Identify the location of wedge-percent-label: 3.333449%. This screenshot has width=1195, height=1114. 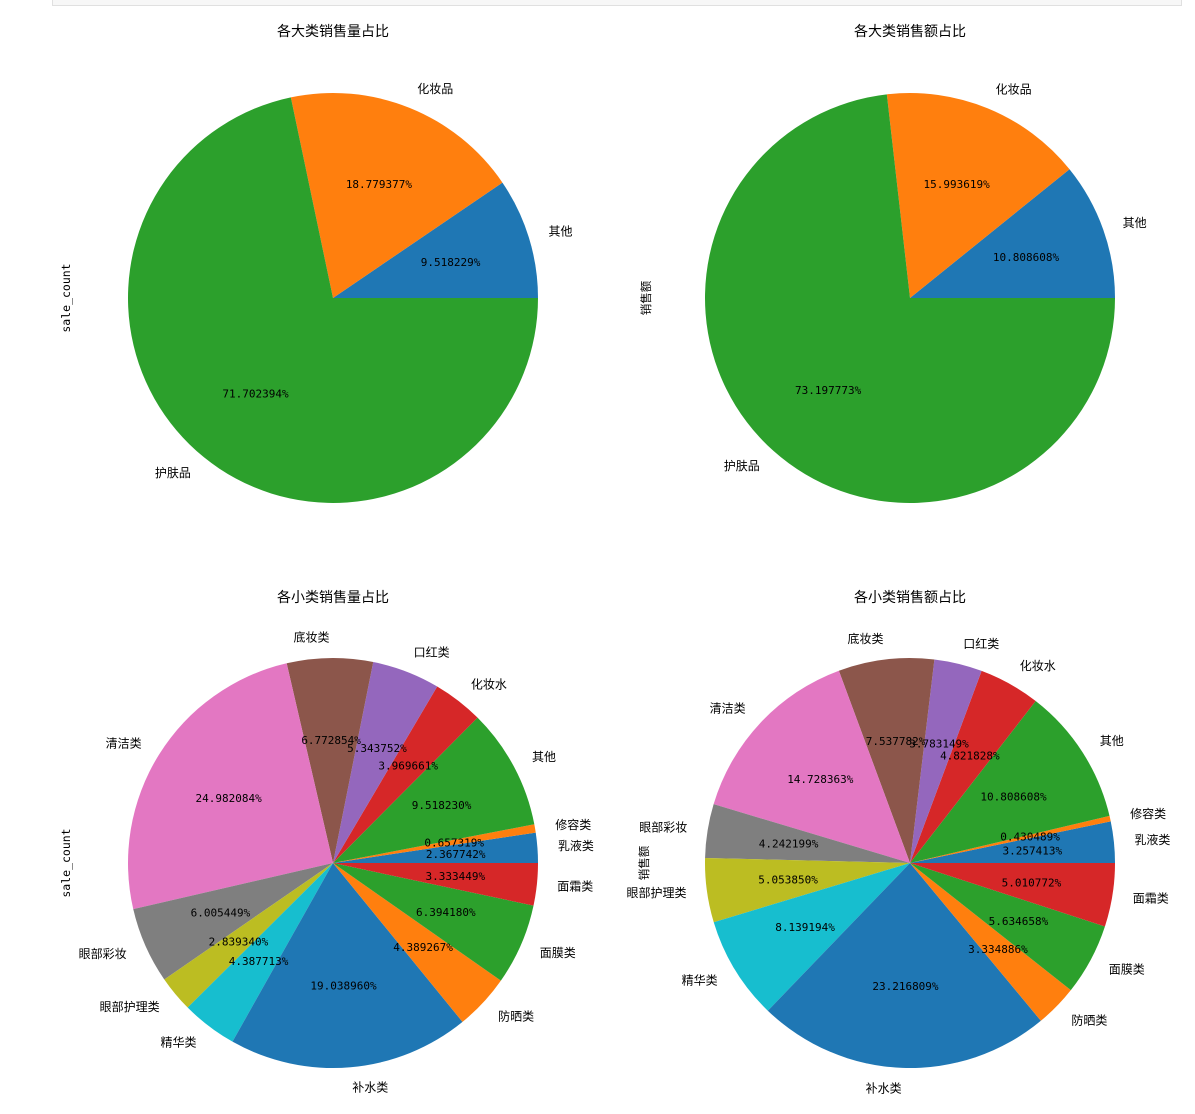
(456, 876).